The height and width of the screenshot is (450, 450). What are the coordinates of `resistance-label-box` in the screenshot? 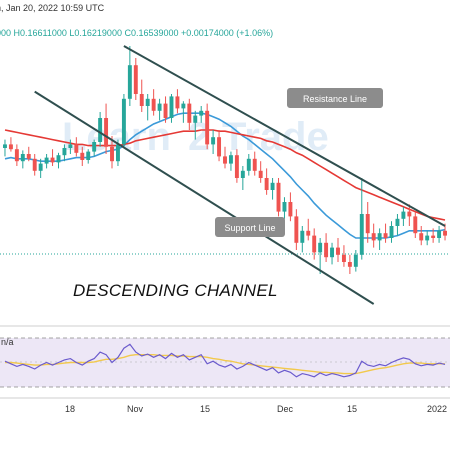 It's located at (335, 98).